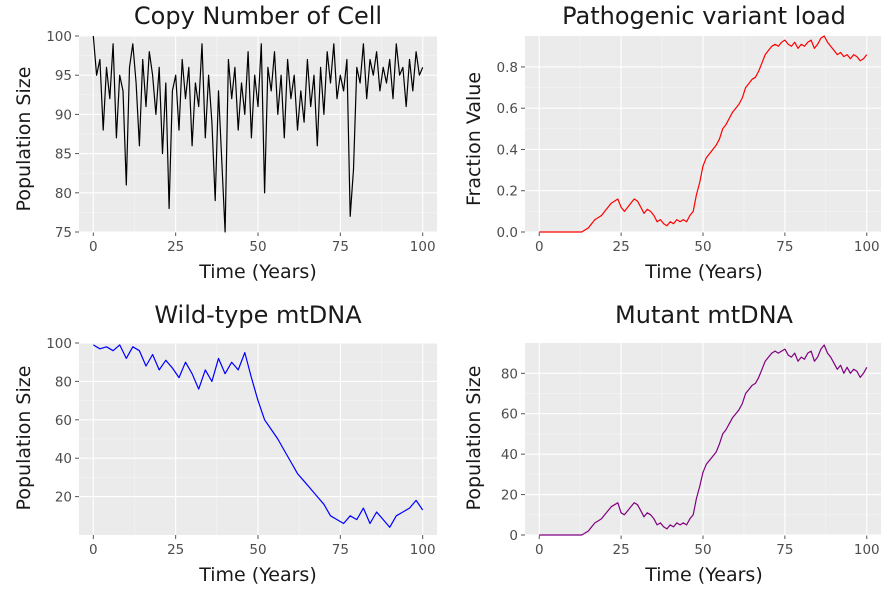  I want to click on y-tick-label: 75, so click(63, 233).